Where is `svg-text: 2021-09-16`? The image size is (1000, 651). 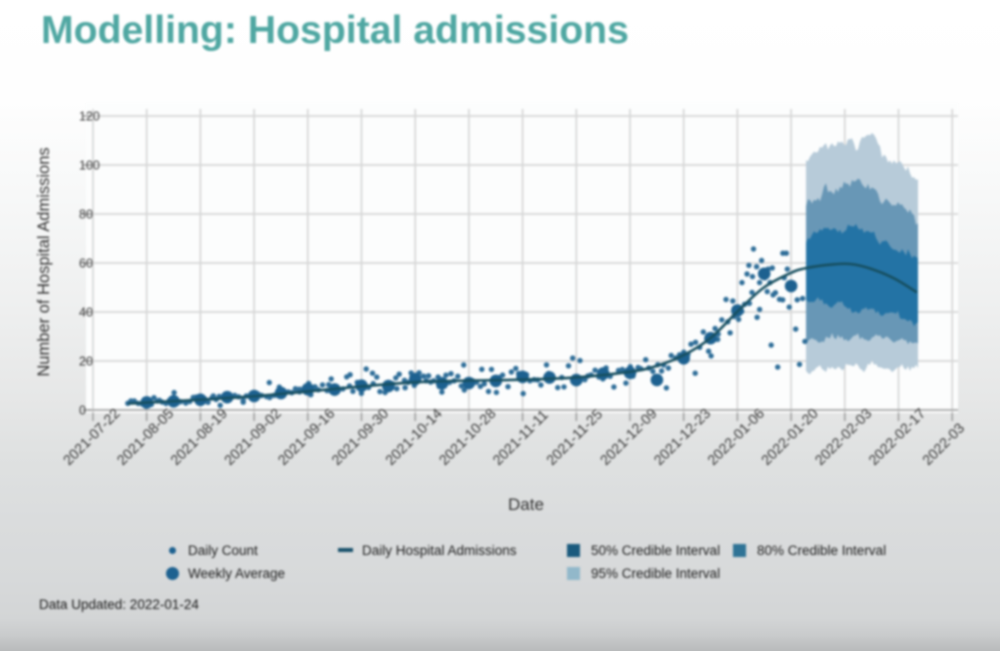 svg-text: 2021-09-16 is located at coordinates (306, 437).